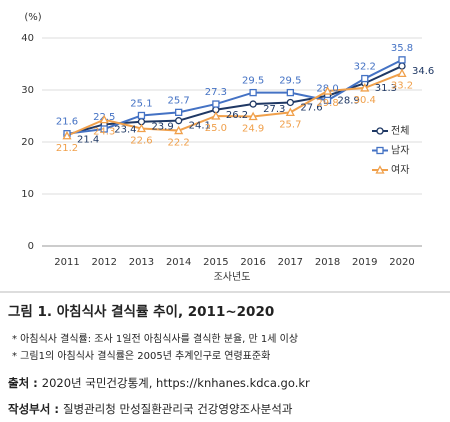 The height and width of the screenshot is (422, 450). Describe the element at coordinates (103, 262) in the screenshot. I see `x-tick-label: 2012` at that location.